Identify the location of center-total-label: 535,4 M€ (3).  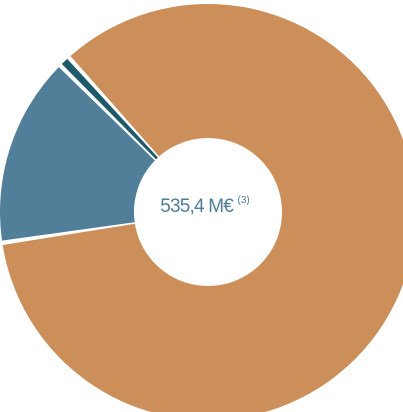
(205, 206).